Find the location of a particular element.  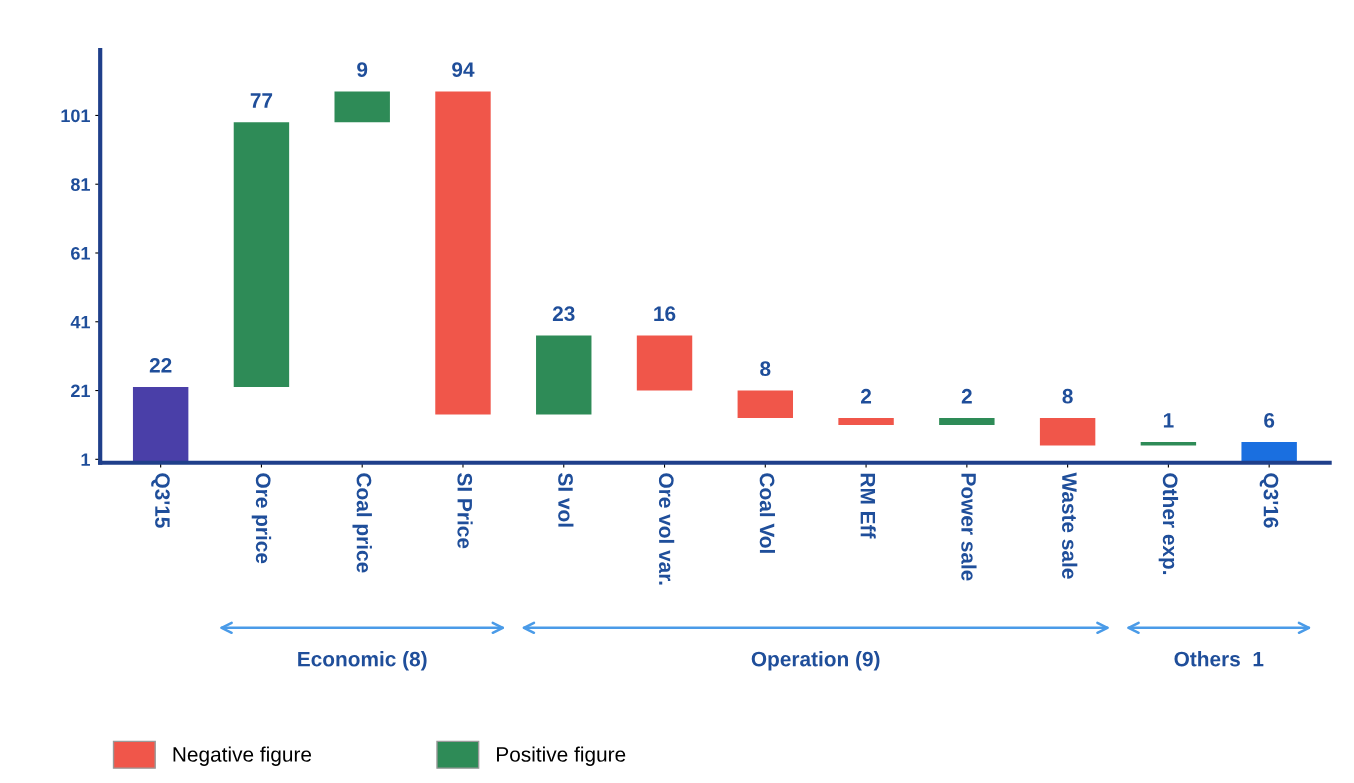

x-tick-label: Ore vol var. is located at coordinates (666, 529).